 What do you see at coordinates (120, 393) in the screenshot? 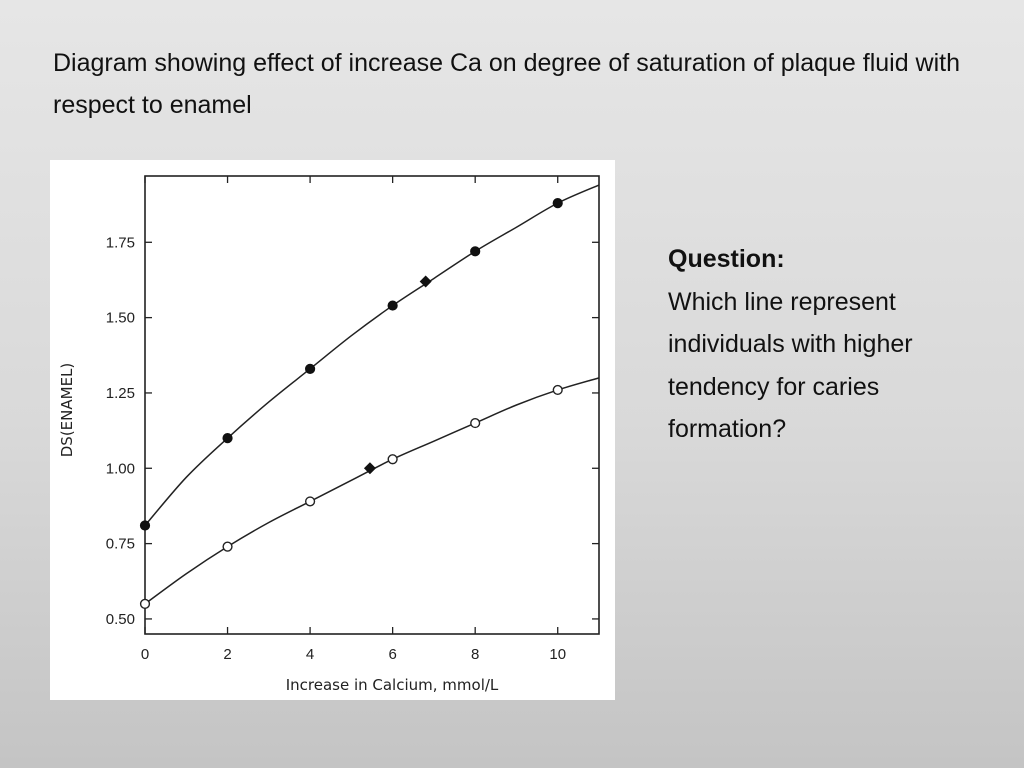
I see `y-tick-label: 1.25` at bounding box center [120, 393].